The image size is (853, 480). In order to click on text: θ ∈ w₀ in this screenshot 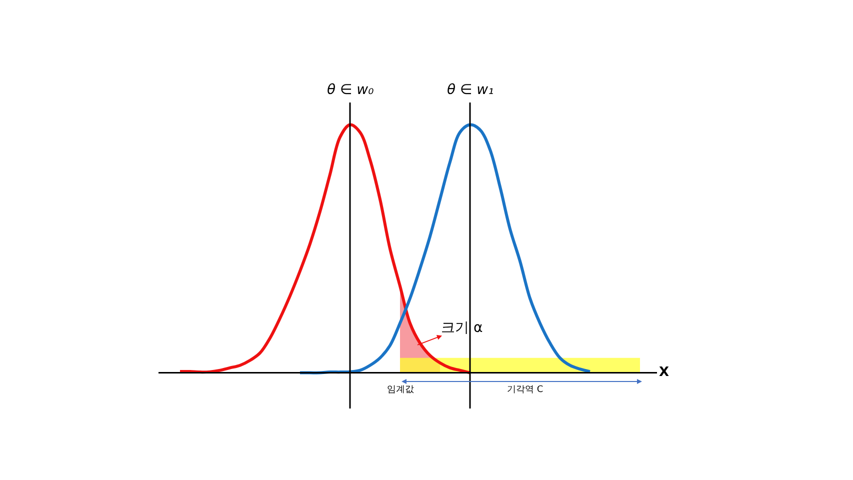, I will do `click(350, 90)`.